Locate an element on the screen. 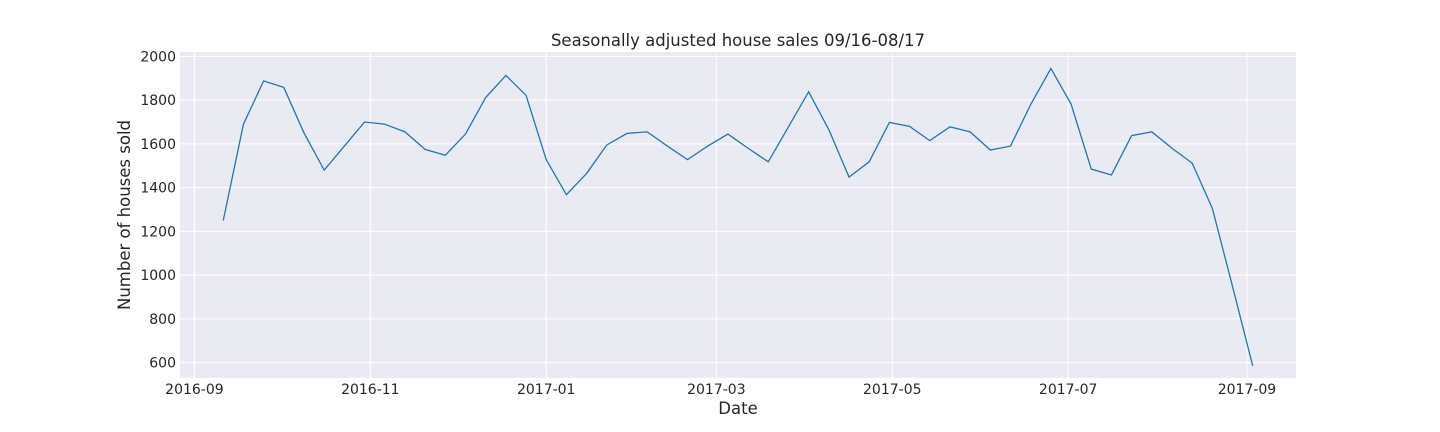  y-tick-label: 1200 is located at coordinates (158, 232).